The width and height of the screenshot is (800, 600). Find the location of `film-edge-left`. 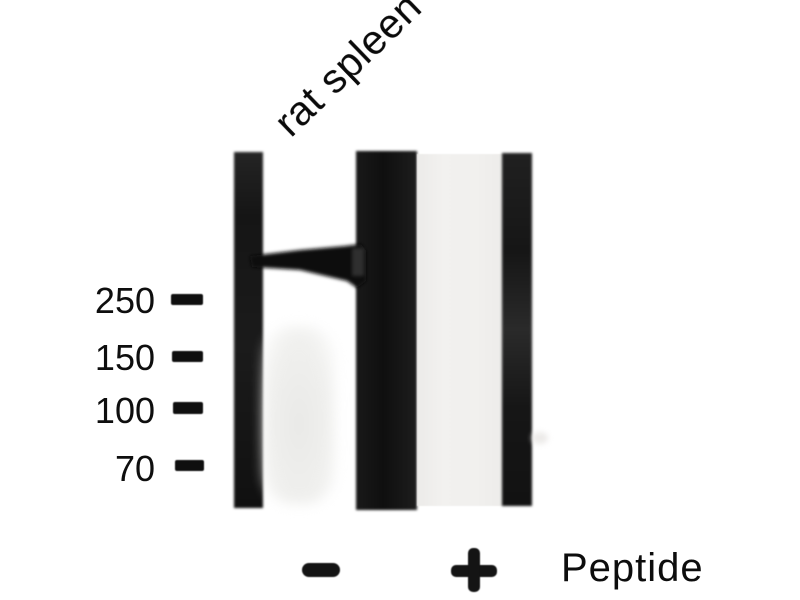

film-edge-left is located at coordinates (248, 330).